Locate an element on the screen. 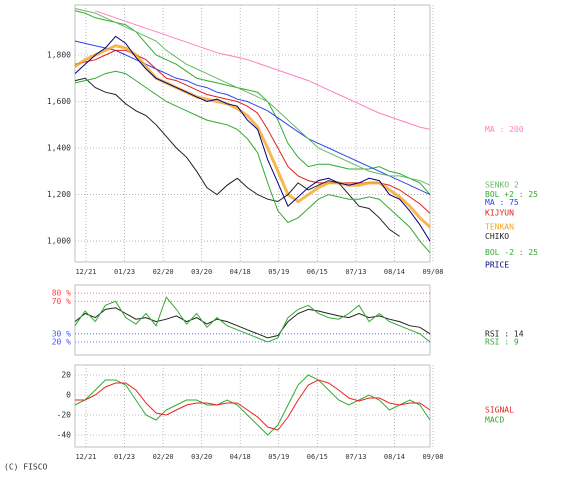 This screenshot has height=480, width=564. y-tick-label: -40 is located at coordinates (64, 435).